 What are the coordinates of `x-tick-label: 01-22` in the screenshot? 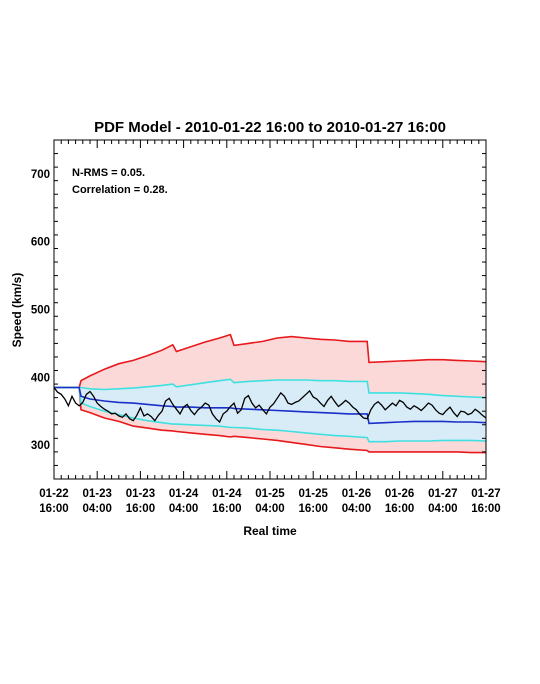 It's located at (53, 494).